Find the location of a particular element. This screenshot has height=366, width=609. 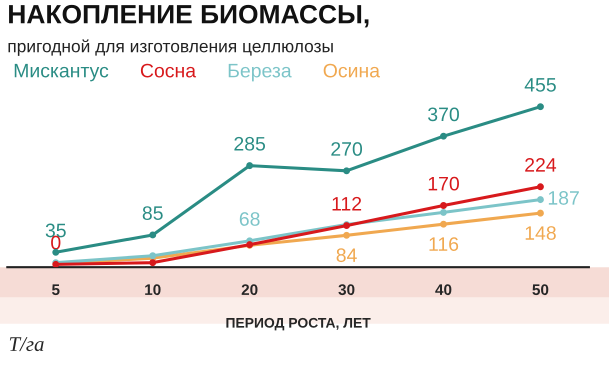

data-label: 68 is located at coordinates (250, 219).